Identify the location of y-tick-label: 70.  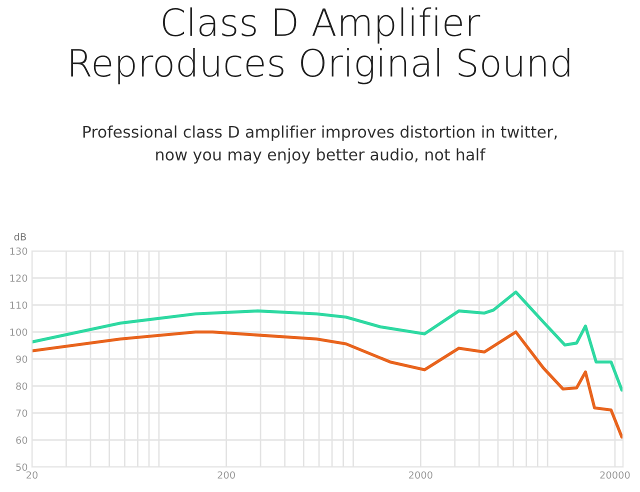
(22, 413).